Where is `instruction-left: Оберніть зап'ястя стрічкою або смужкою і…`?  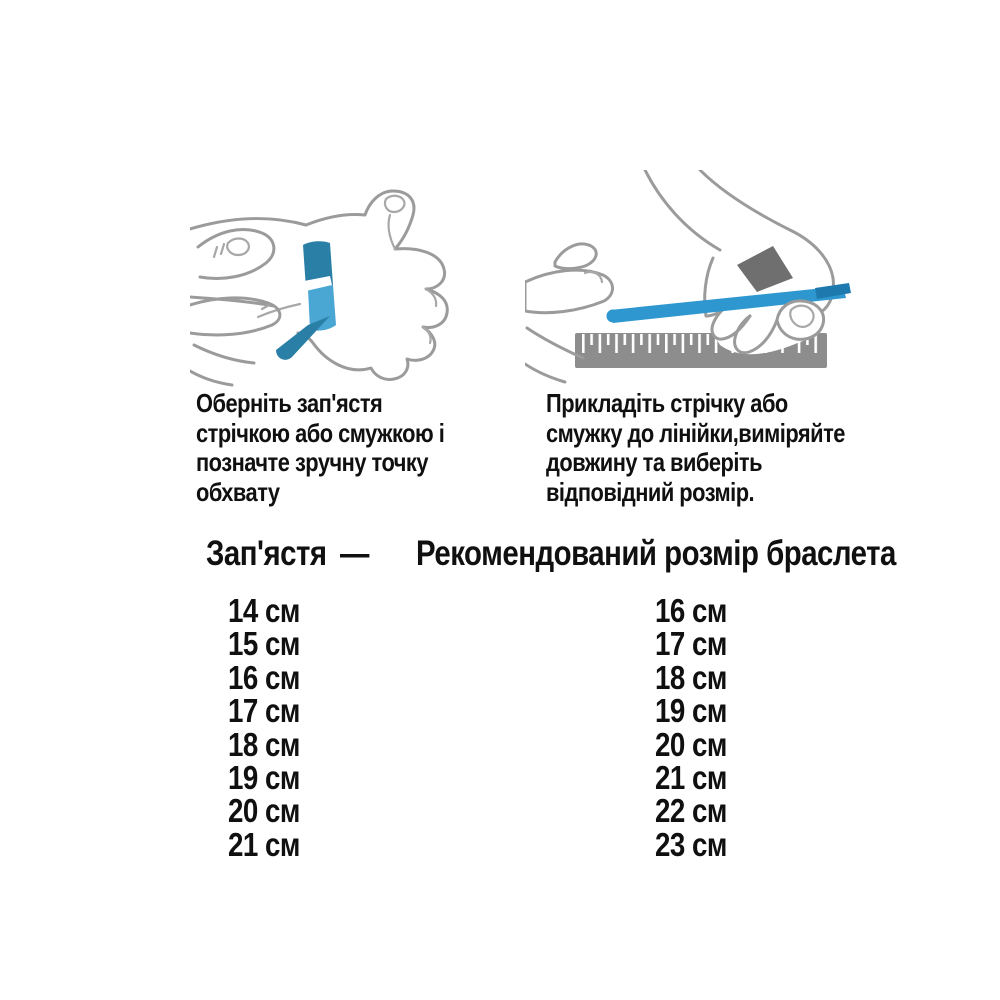 instruction-left: Оберніть зап'ястя стрічкою або смужкою і… is located at coordinates (361, 447).